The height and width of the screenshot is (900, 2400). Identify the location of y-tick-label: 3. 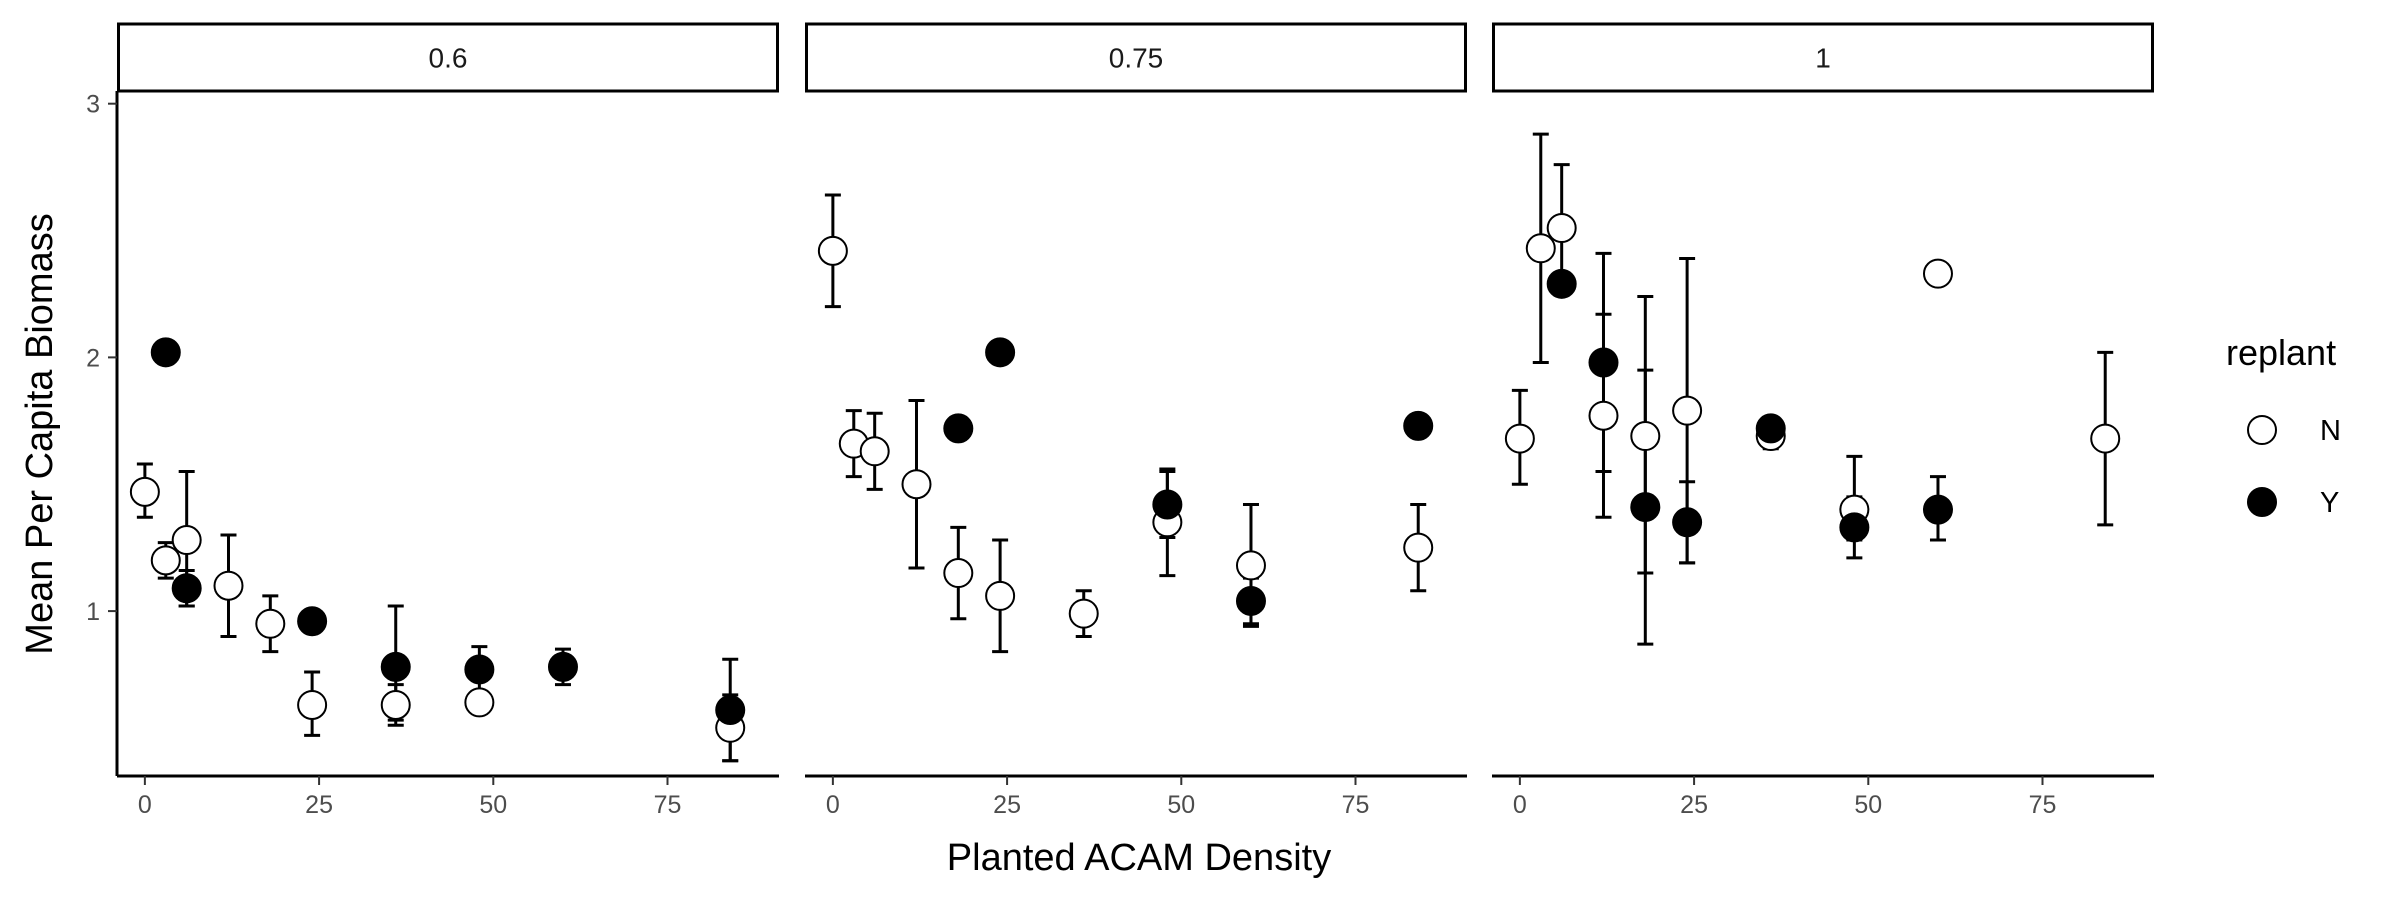
(93, 105).